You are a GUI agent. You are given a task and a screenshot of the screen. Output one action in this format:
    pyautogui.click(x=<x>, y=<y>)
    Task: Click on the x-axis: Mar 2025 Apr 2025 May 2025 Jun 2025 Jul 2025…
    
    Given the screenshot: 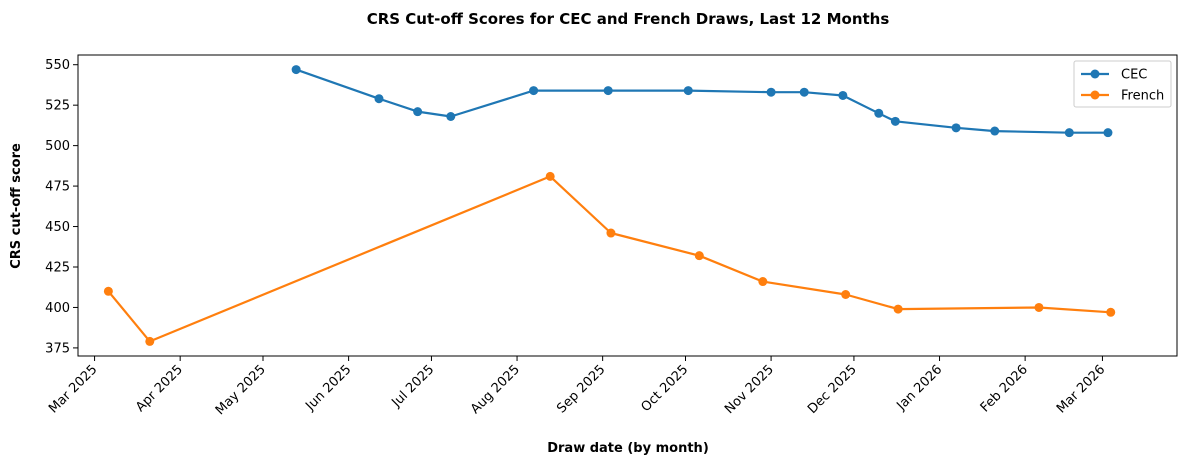 What is the action you would take?
    pyautogui.click(x=577, y=387)
    